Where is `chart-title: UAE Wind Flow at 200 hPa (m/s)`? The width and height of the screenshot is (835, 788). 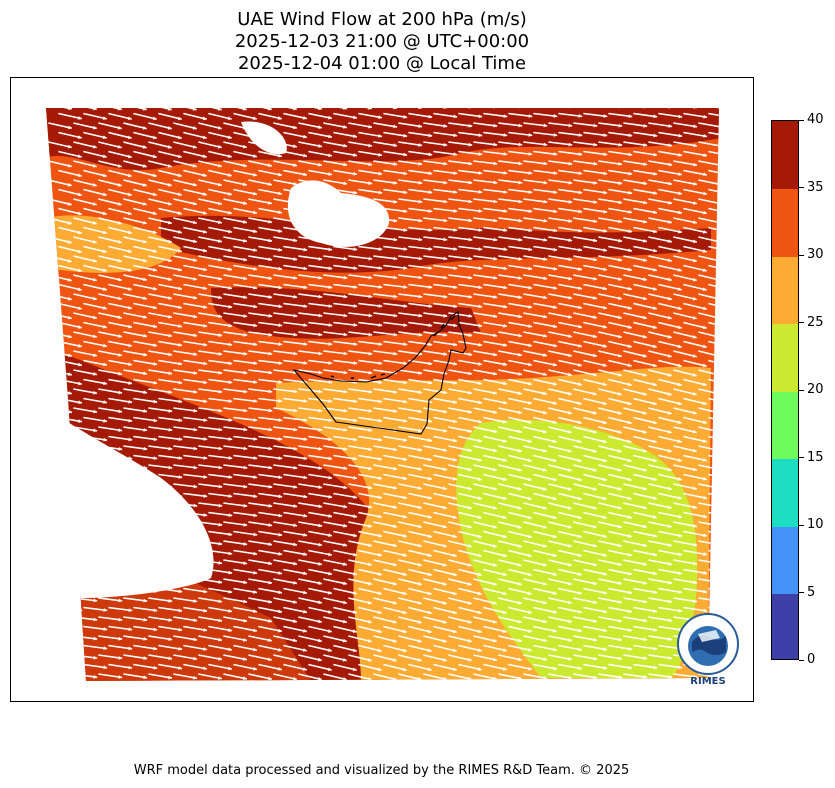
chart-title: UAE Wind Flow at 200 hPa (m/s) is located at coordinates (382, 19).